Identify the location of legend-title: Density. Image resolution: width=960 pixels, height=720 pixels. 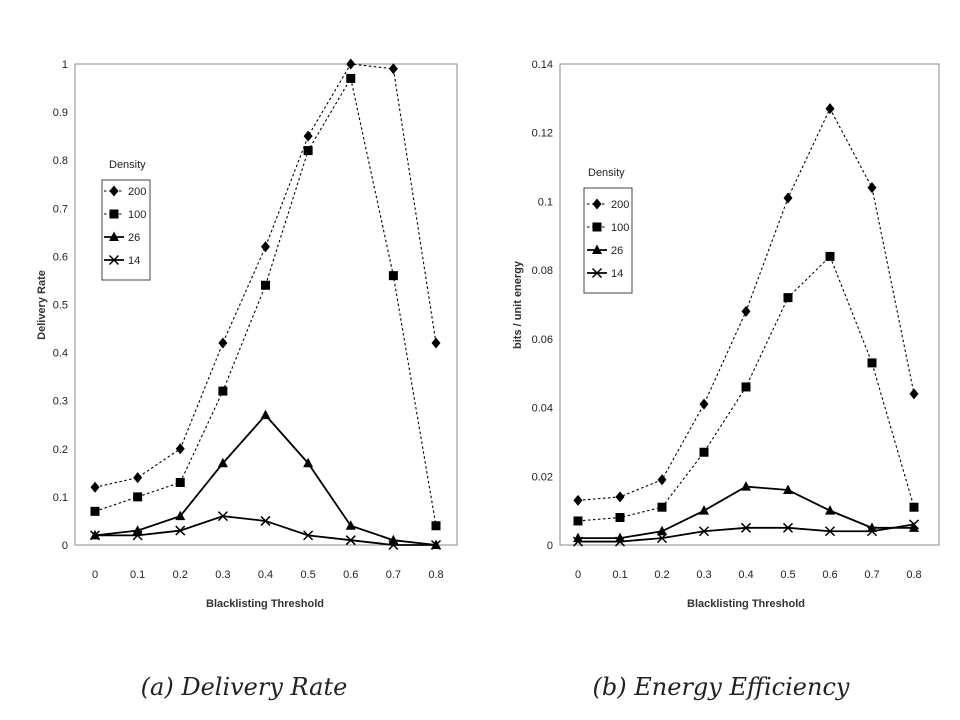
(606, 173).